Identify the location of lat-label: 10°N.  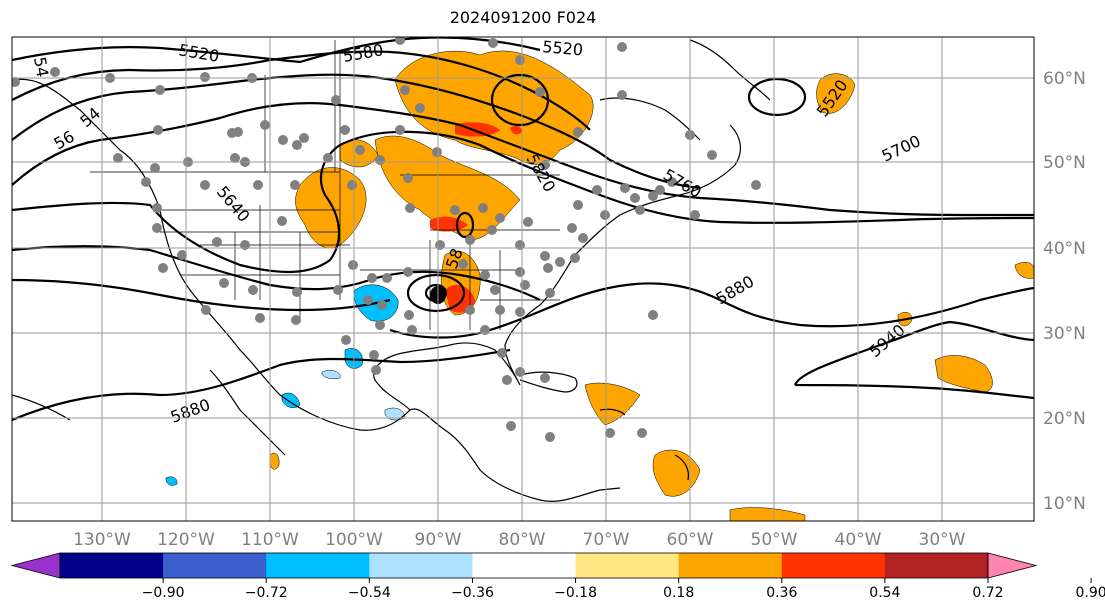
(1064, 504).